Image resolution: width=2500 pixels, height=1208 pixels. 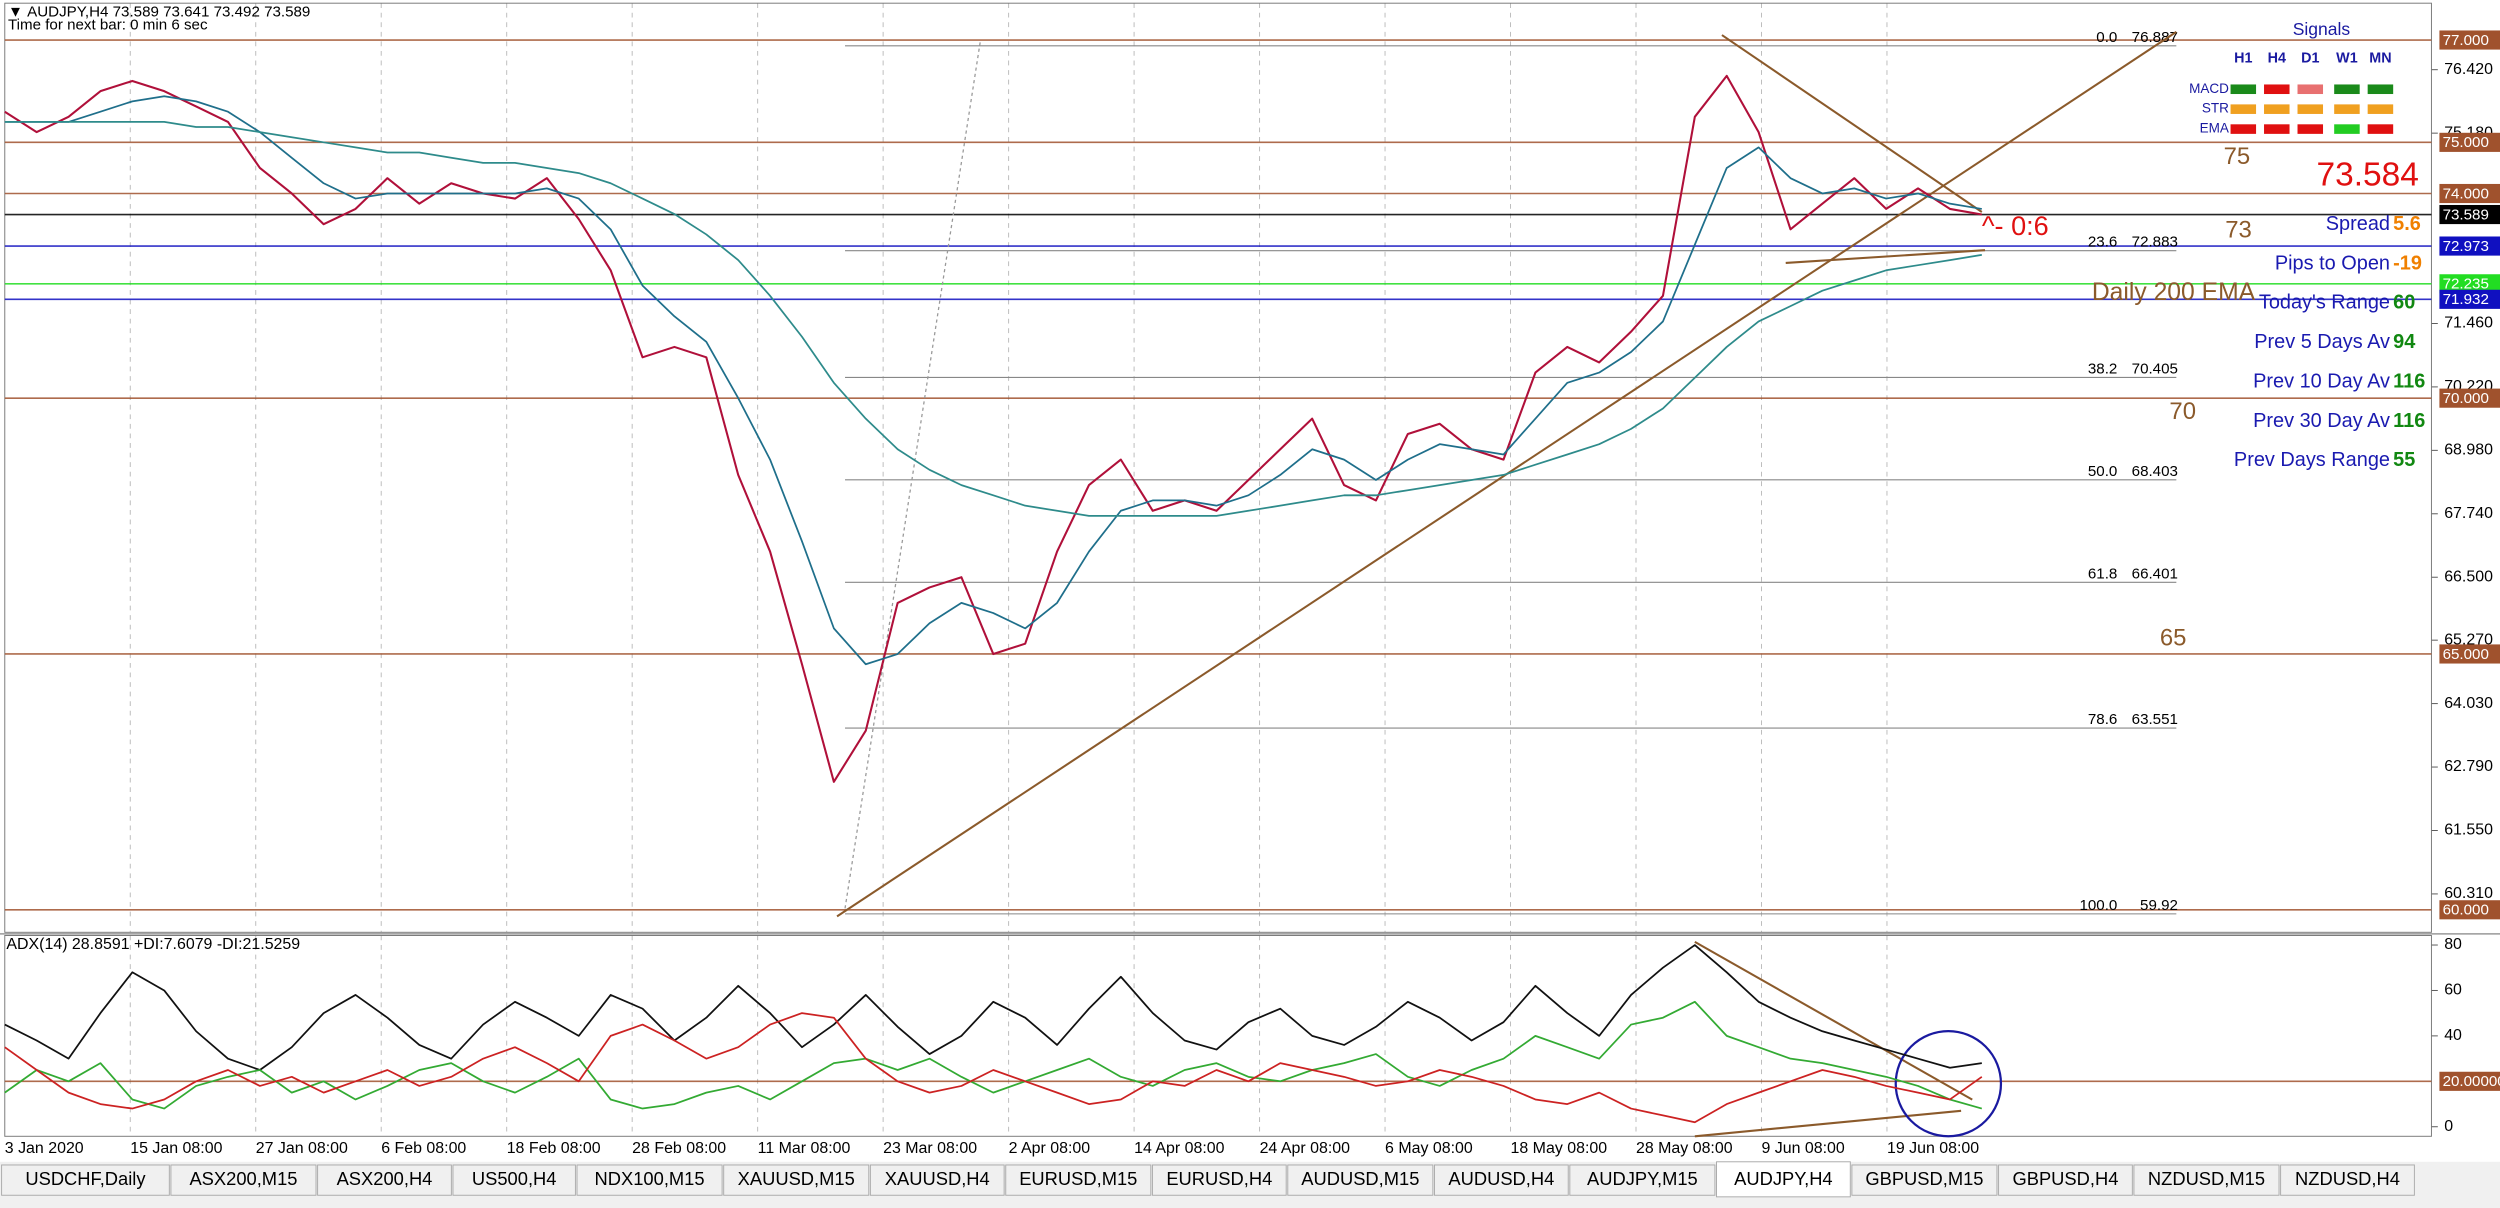 What do you see at coordinates (2468, 513) in the screenshot?
I see `y-tick-label: 67.740` at bounding box center [2468, 513].